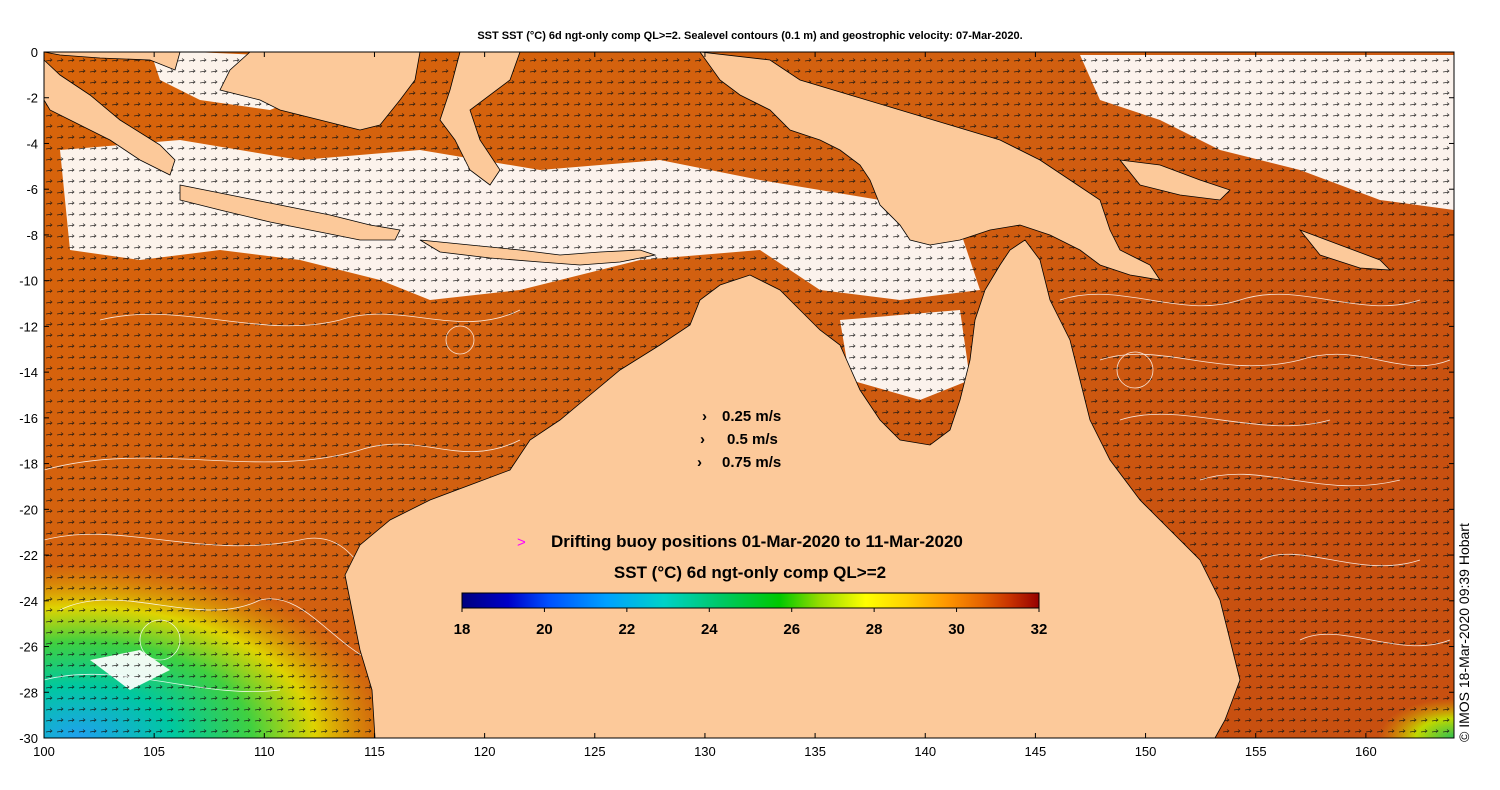 The width and height of the screenshot is (1500, 790). What do you see at coordinates (480, 119) in the screenshot?
I see `land-sulawesi` at bounding box center [480, 119].